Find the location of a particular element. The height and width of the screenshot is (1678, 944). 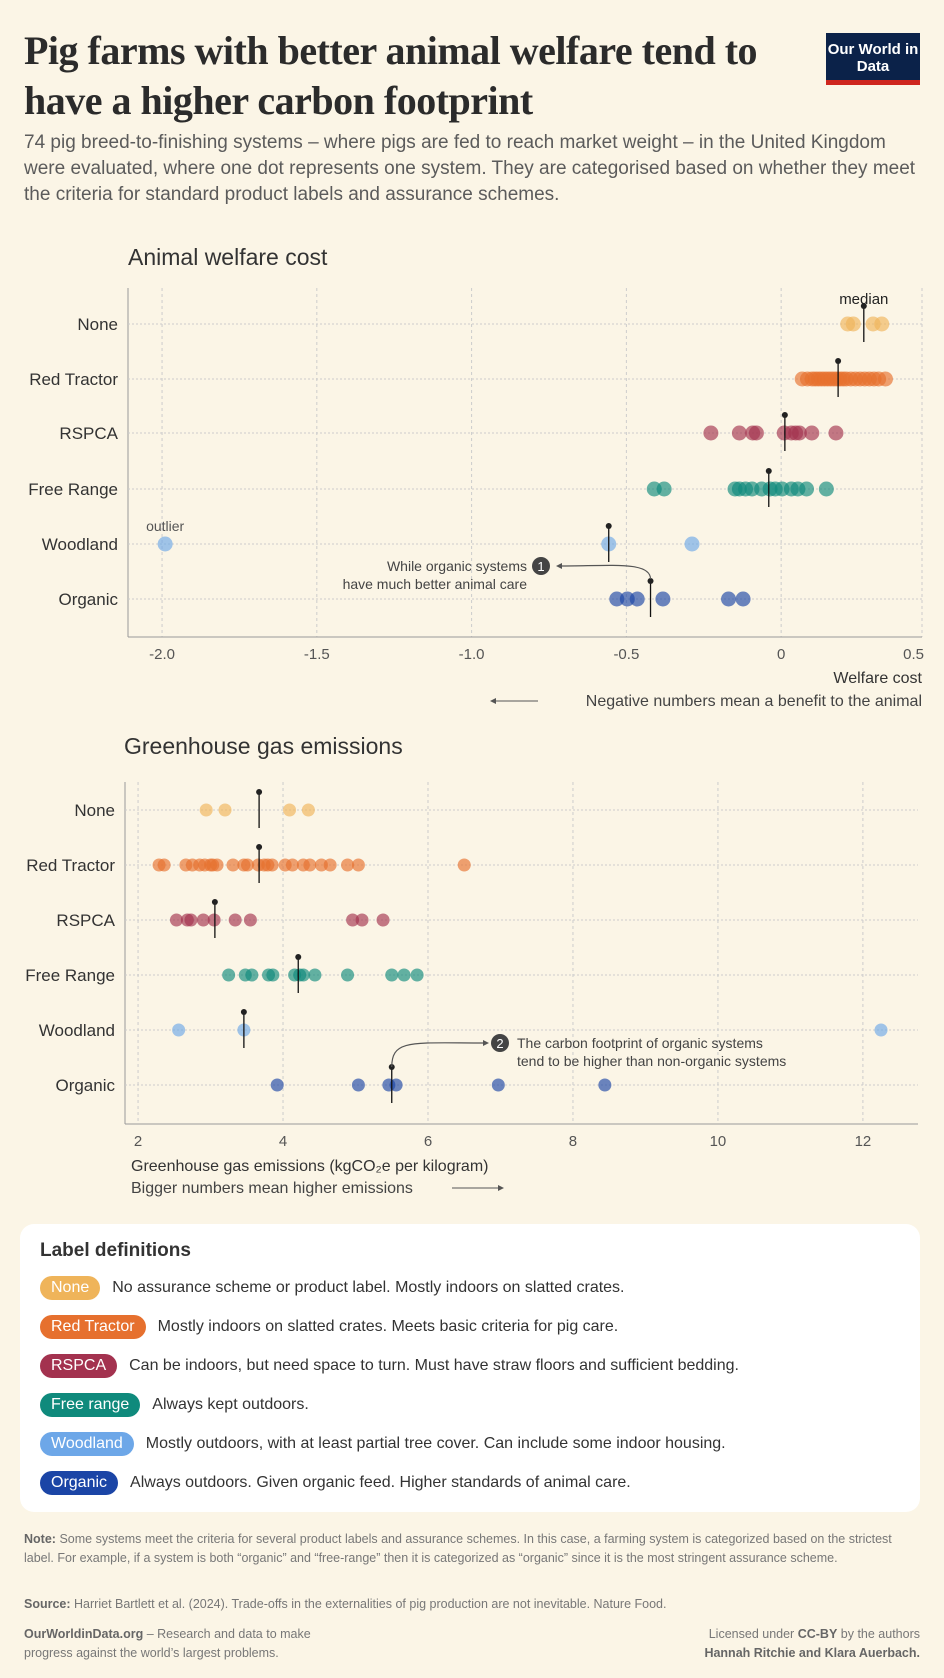

welfare-chart-title: Animal welfare cost is located at coordinates (228, 257).